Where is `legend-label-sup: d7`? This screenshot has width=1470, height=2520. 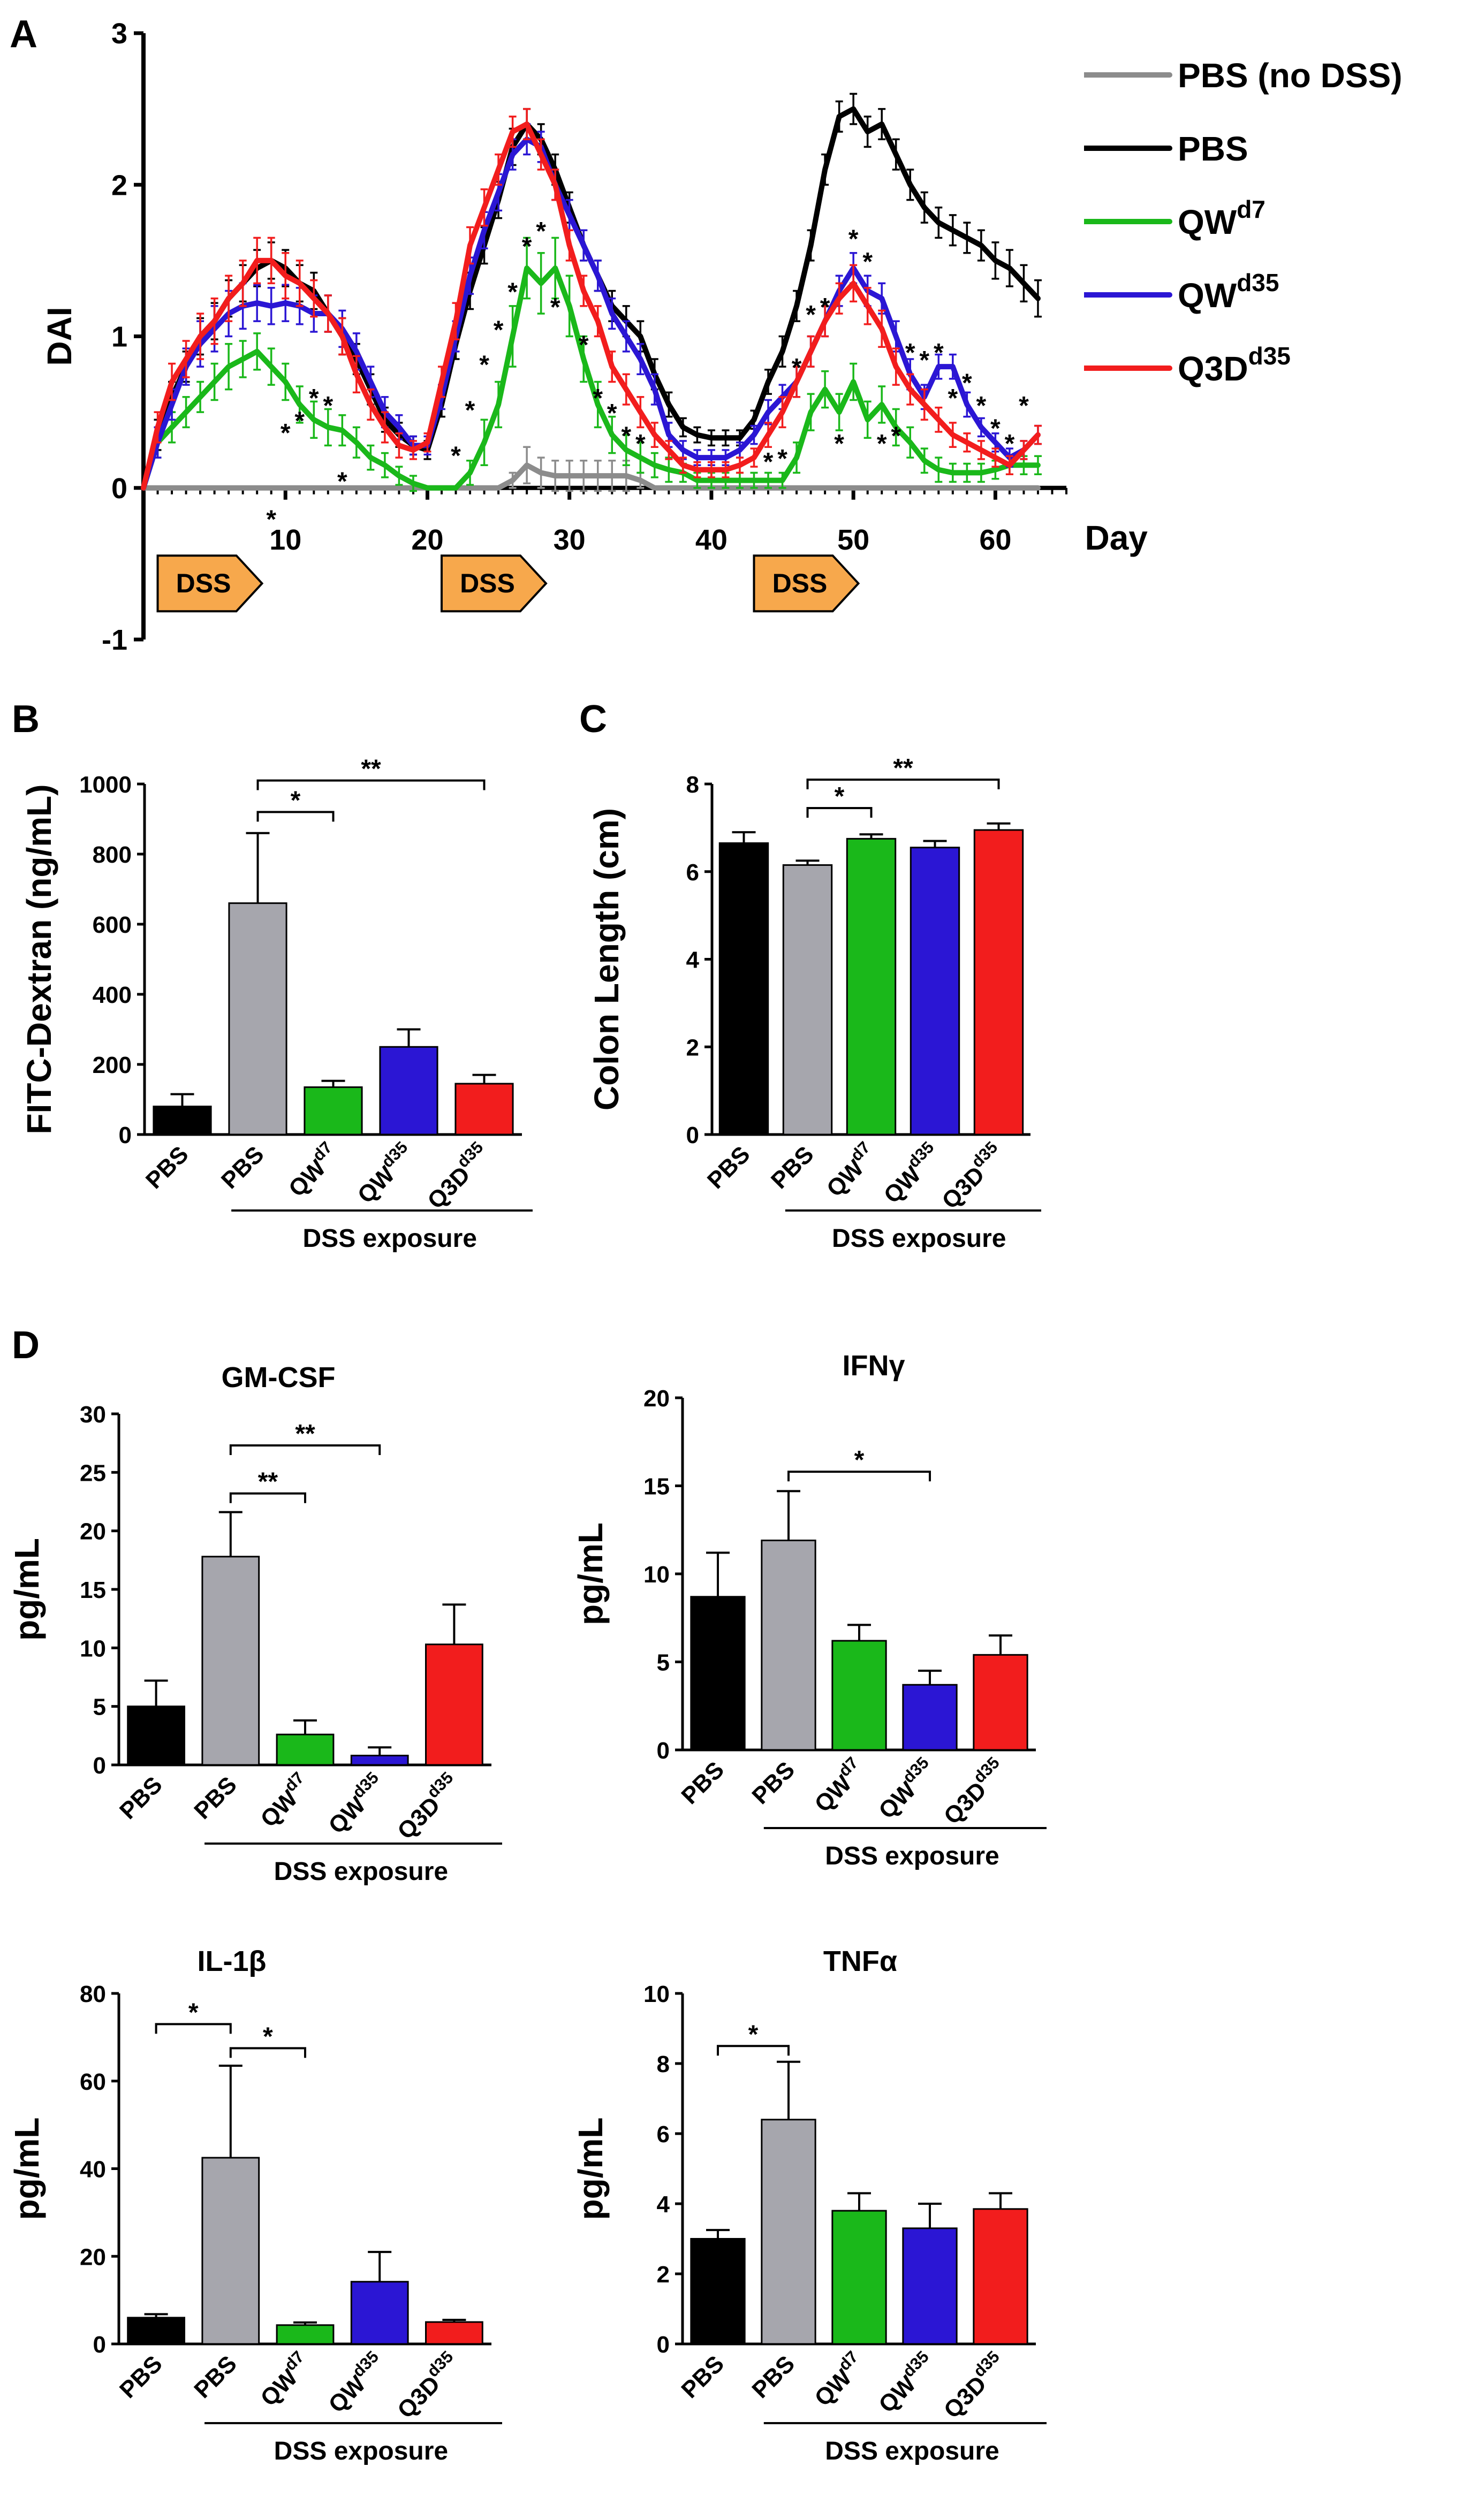 legend-label-sup: d7 is located at coordinates (1251, 209).